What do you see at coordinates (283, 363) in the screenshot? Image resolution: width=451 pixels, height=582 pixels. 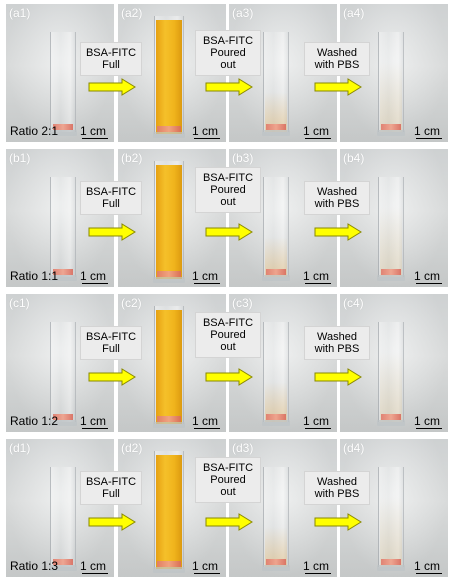 I see `photo-panel-c3: (c3) 1 cm` at bounding box center [283, 363].